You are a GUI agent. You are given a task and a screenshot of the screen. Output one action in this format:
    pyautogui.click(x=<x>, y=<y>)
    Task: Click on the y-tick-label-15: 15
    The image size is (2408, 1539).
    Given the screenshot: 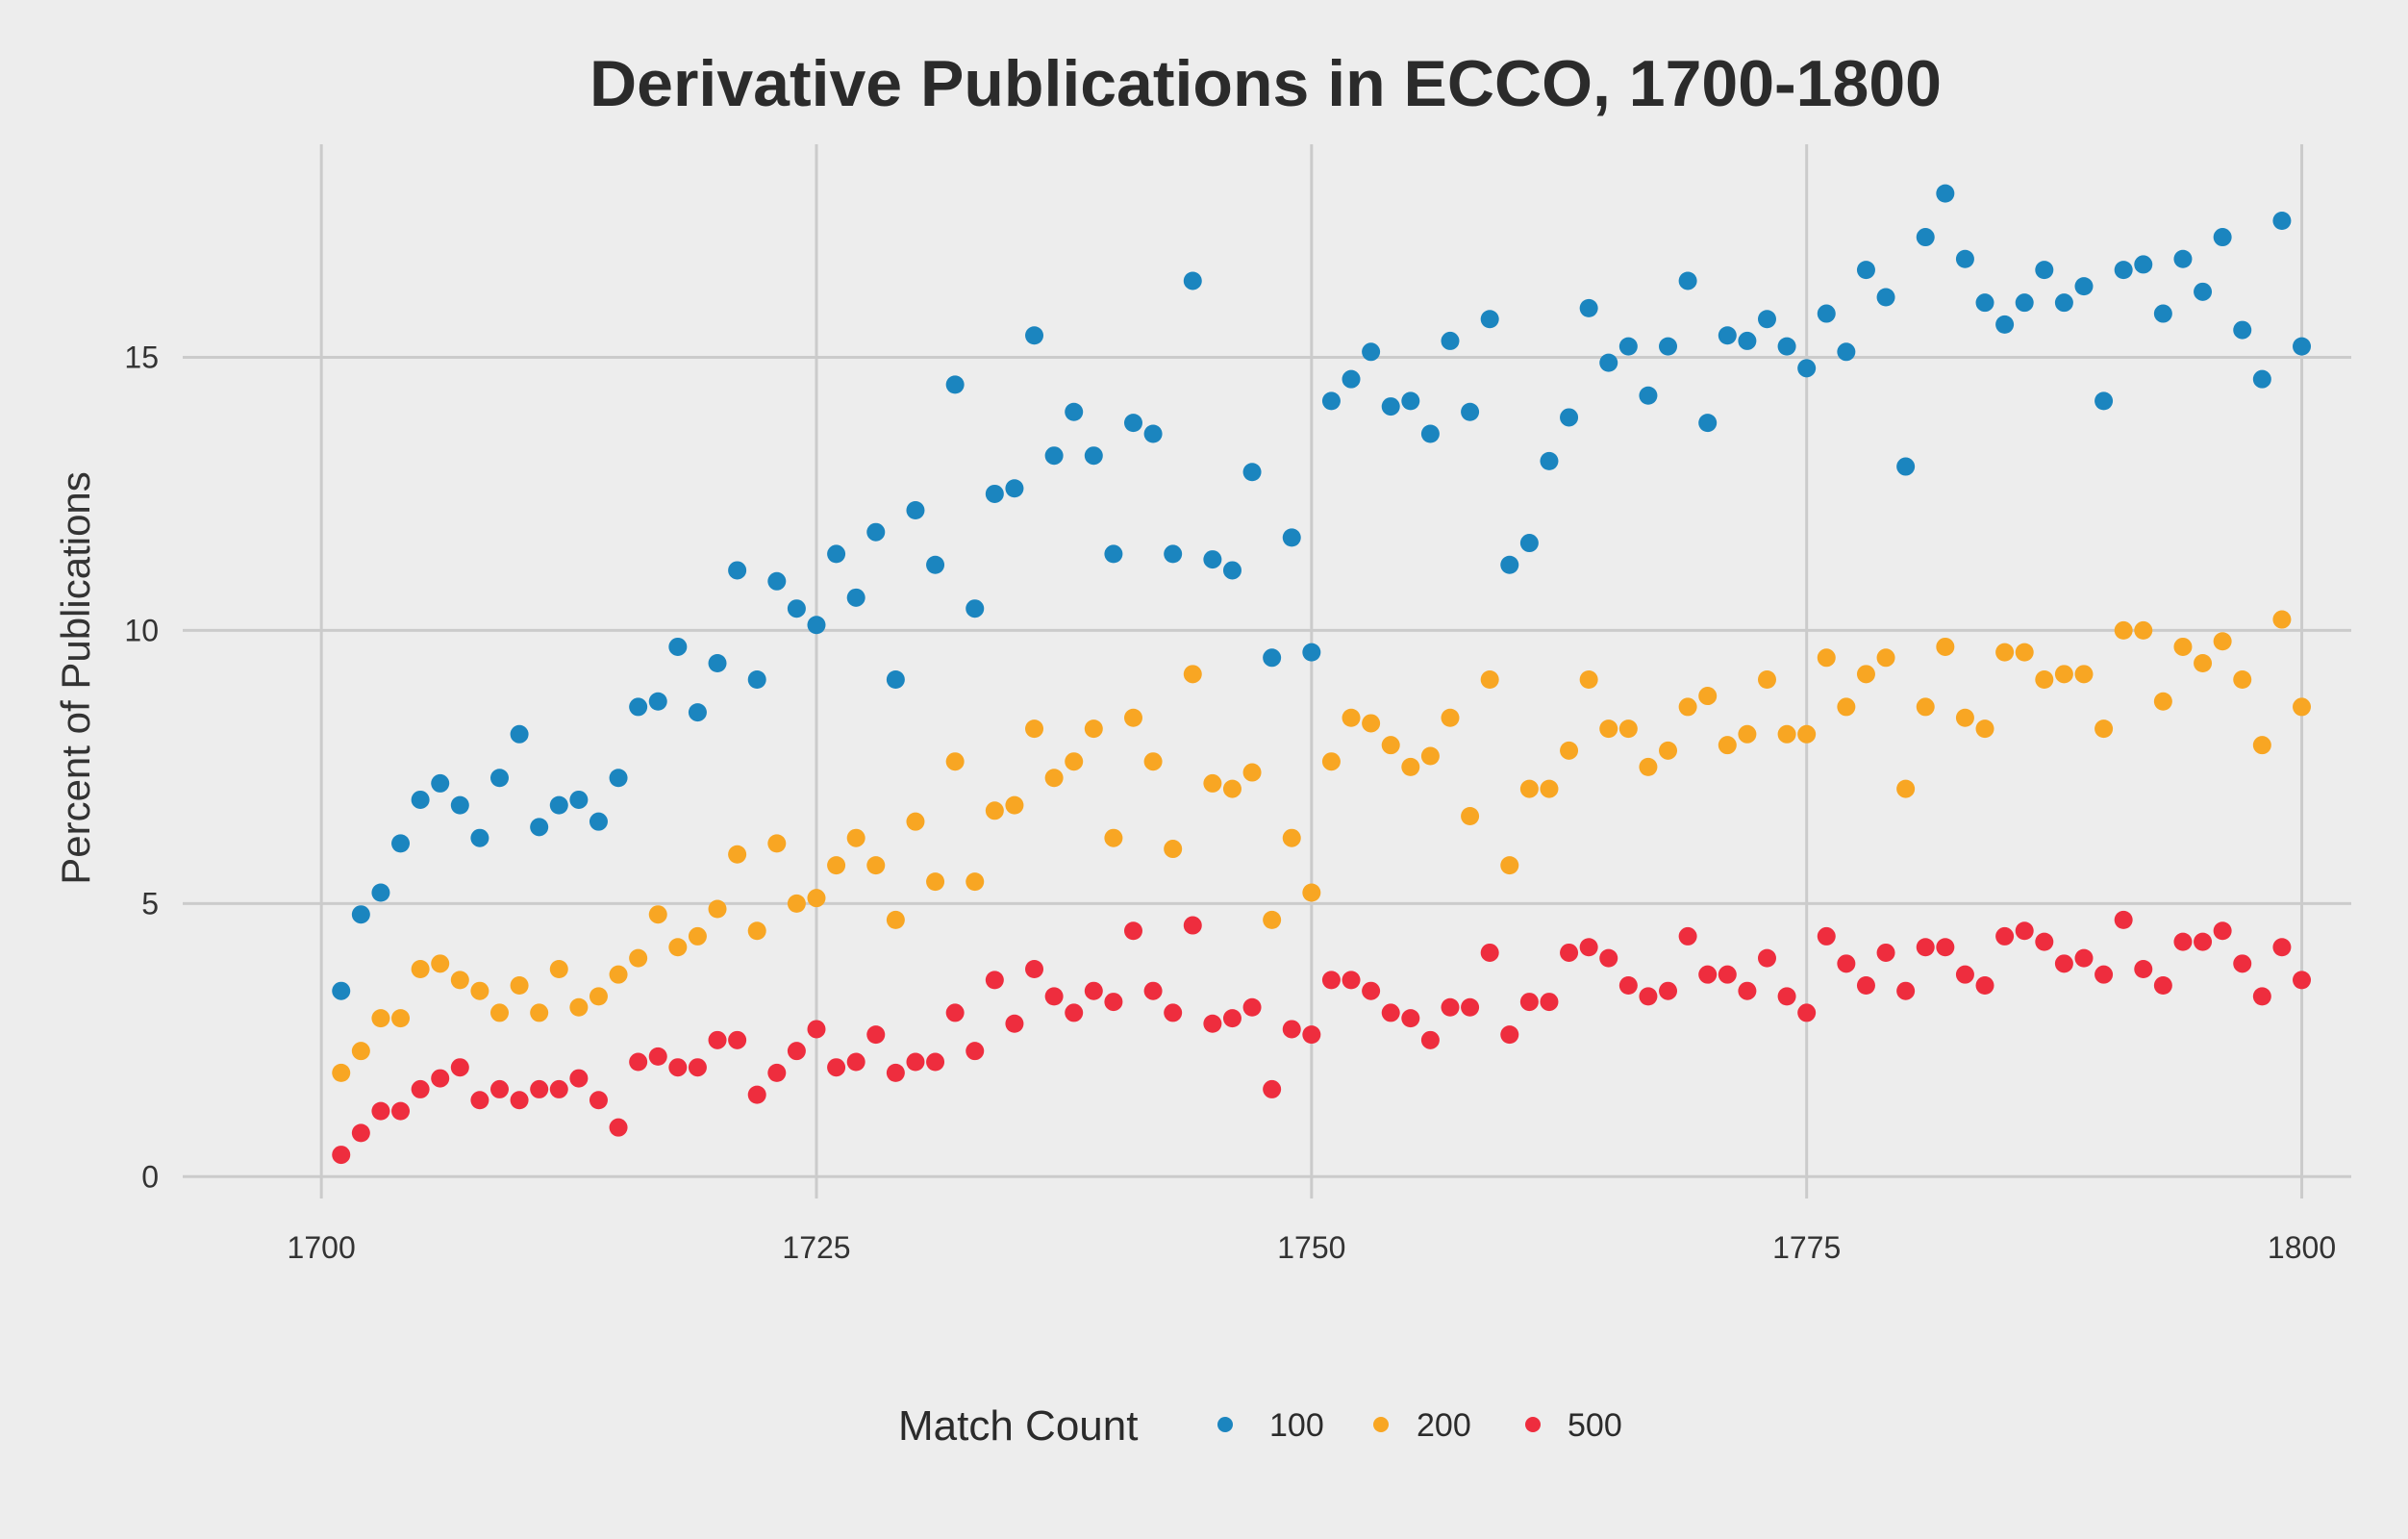 What is the action you would take?
    pyautogui.click(x=141, y=357)
    